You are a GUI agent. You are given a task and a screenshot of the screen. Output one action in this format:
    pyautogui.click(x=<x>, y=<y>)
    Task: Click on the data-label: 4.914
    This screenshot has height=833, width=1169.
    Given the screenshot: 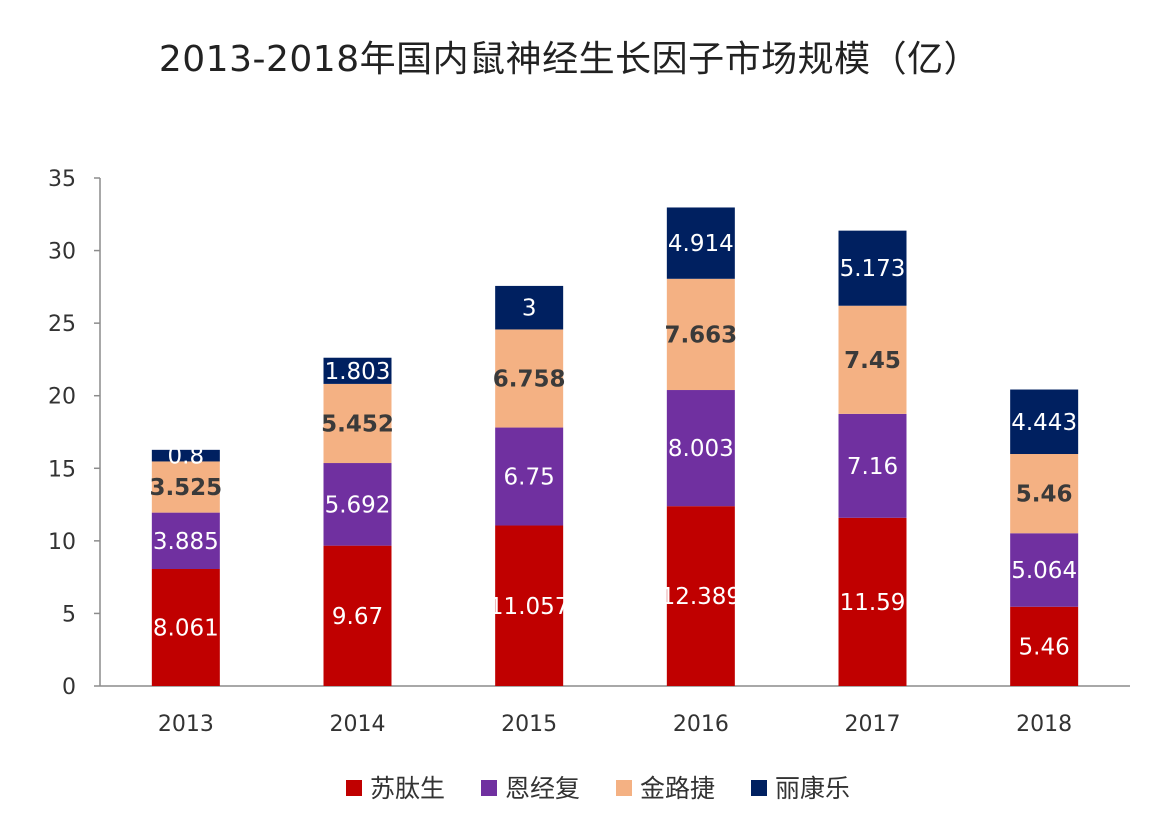 What is the action you would take?
    pyautogui.click(x=701, y=244)
    